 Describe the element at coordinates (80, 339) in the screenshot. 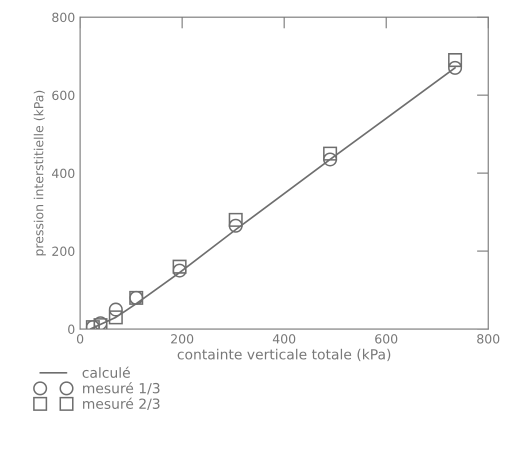

I see `x-tick-label: 0` at that location.